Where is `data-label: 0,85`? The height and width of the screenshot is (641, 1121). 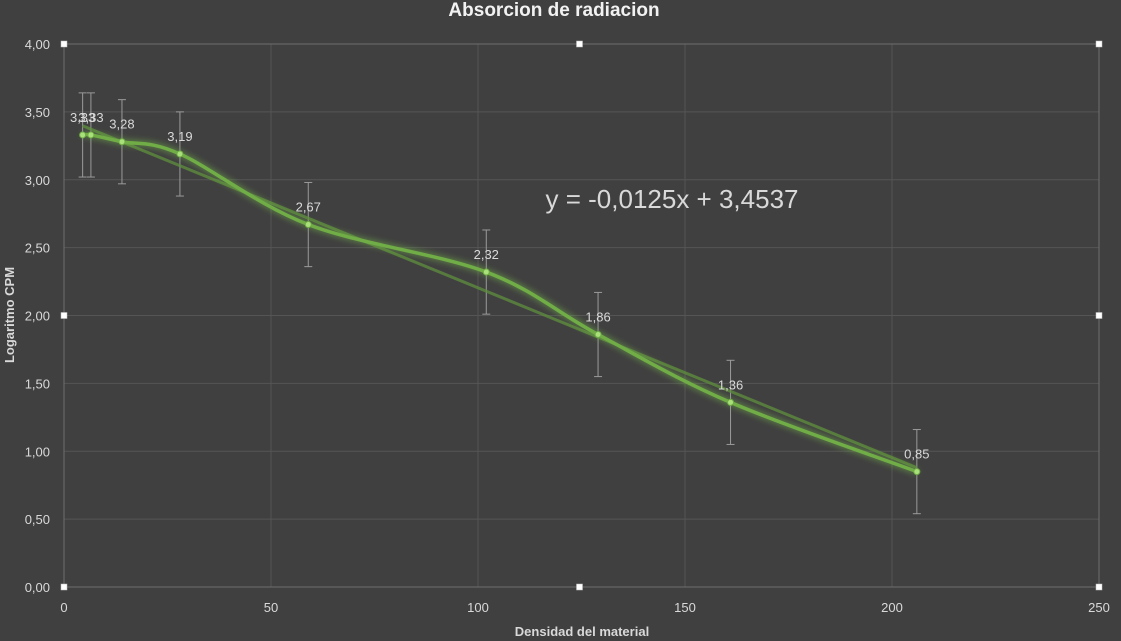 data-label: 0,85 is located at coordinates (916, 454).